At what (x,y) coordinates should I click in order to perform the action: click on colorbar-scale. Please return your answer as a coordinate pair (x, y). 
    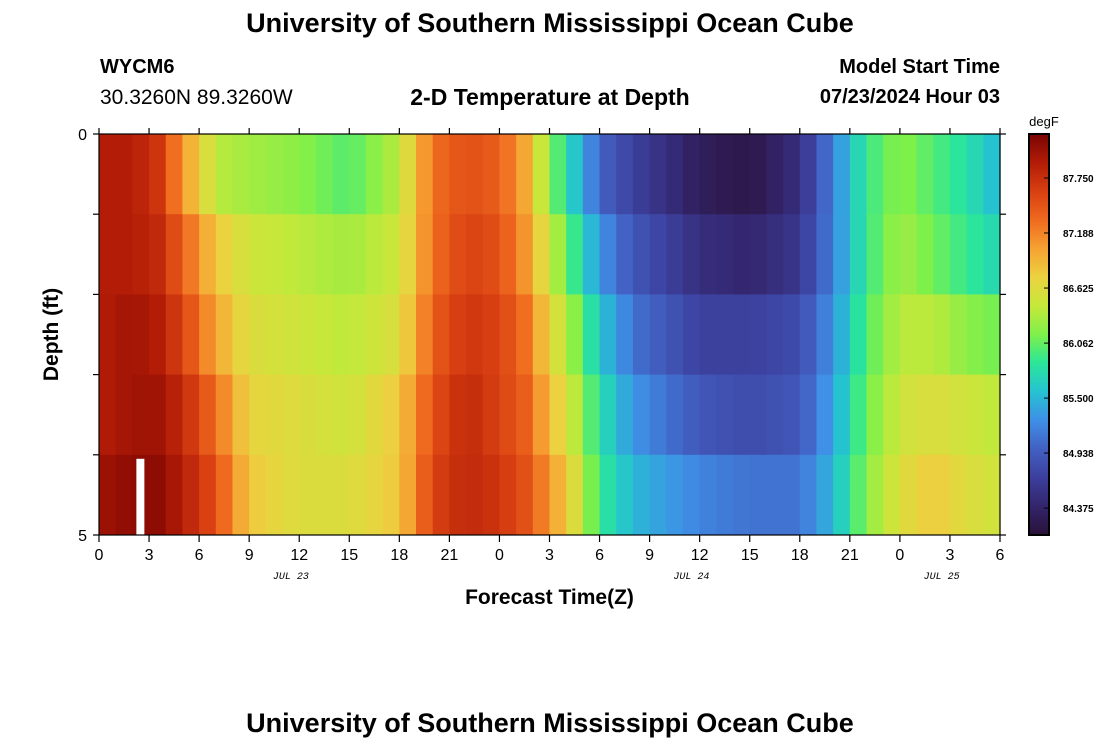
    Looking at the image, I should click on (1039, 334).